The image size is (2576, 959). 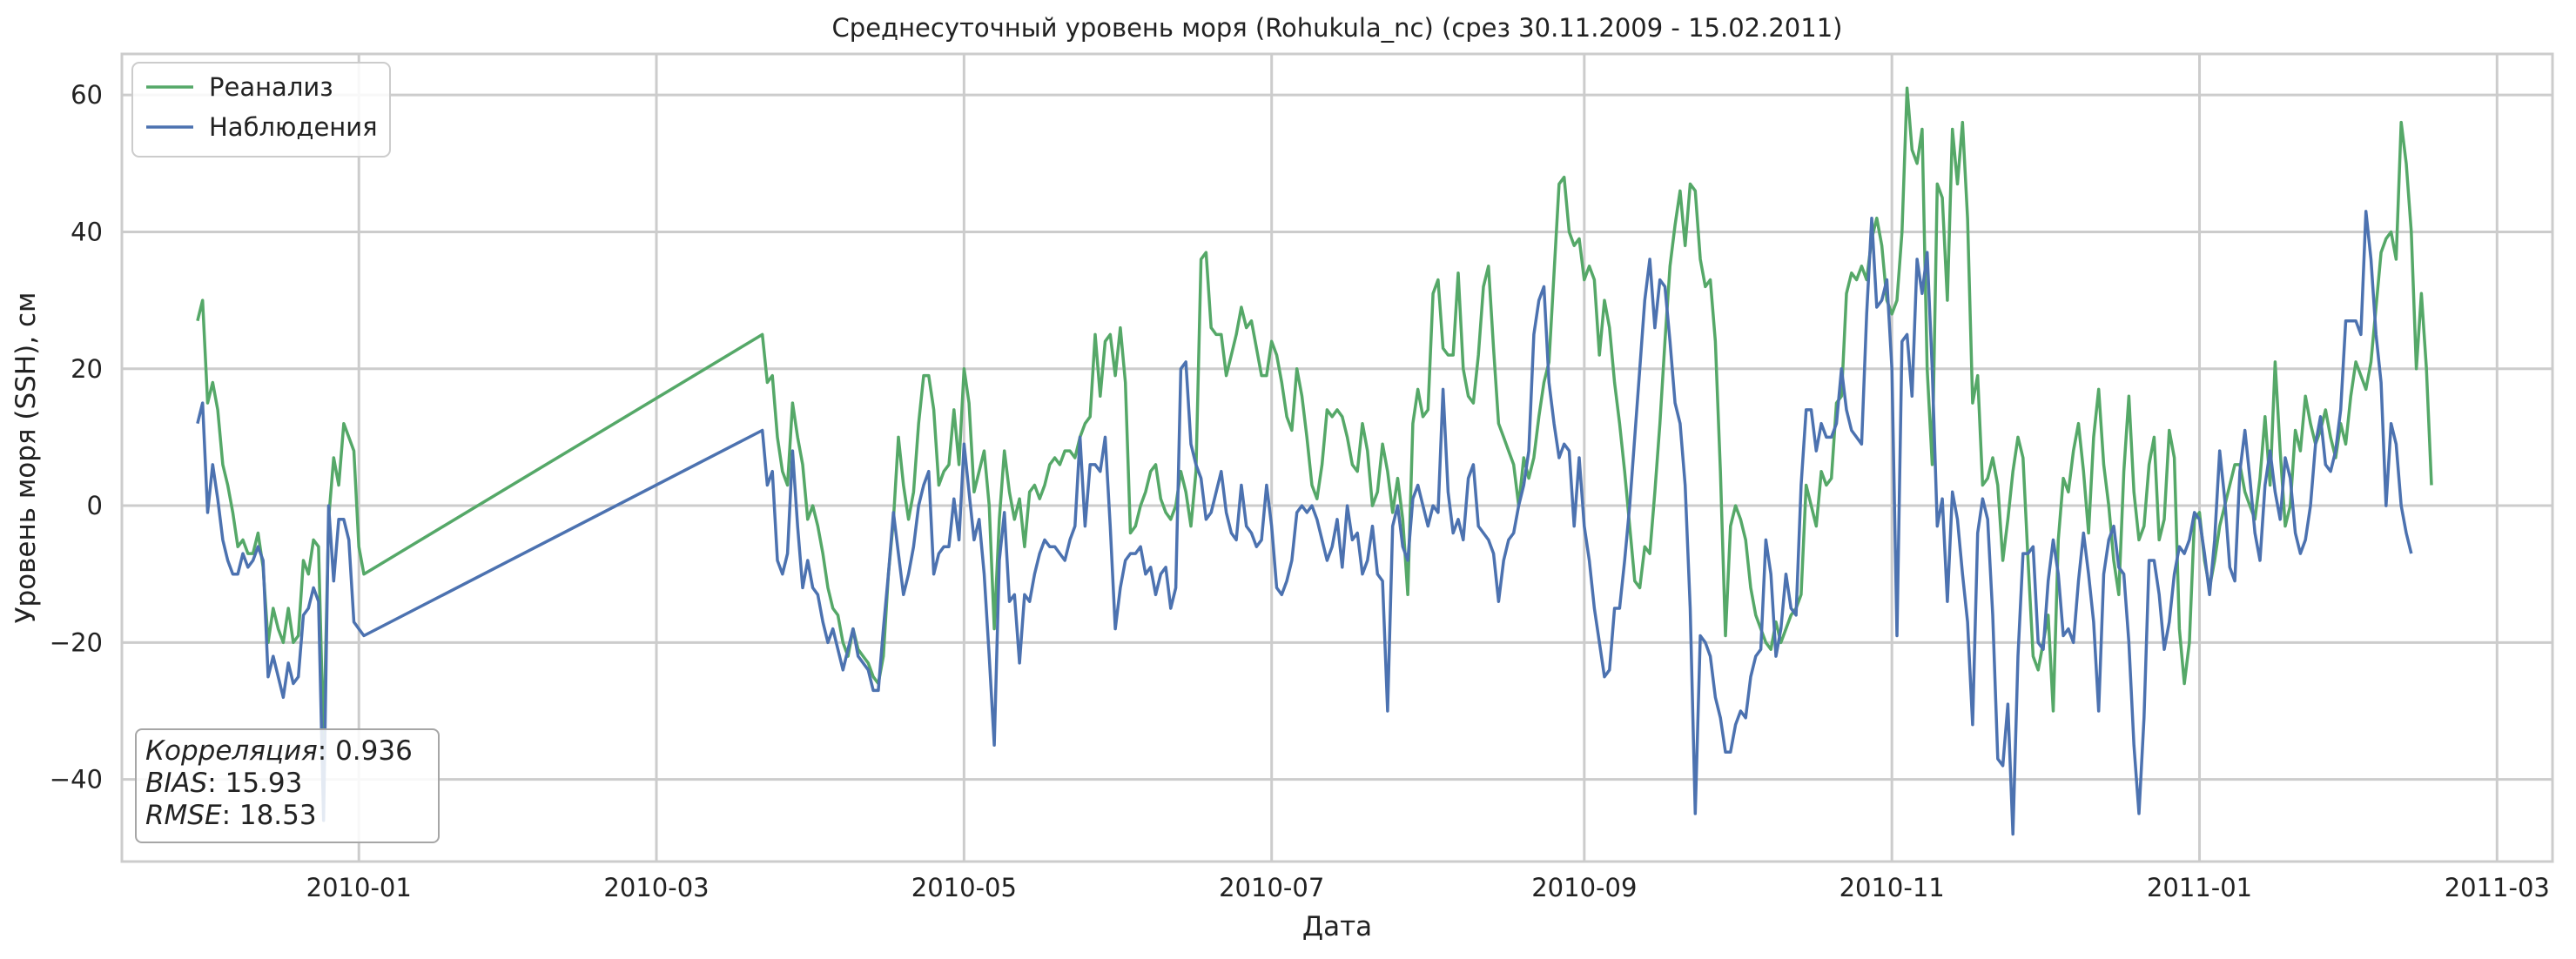 I want to click on y-tick-labels: −40 −20 0 20 40 60, so click(x=76, y=437).